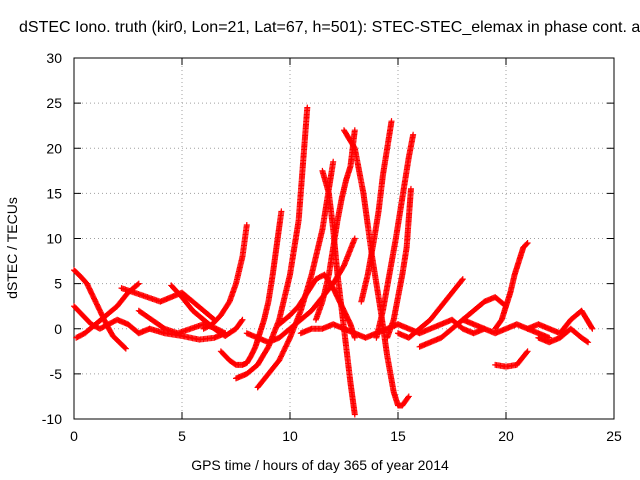 The image size is (640, 480). What do you see at coordinates (58, 329) in the screenshot?
I see `y-tick-label: 0` at bounding box center [58, 329].